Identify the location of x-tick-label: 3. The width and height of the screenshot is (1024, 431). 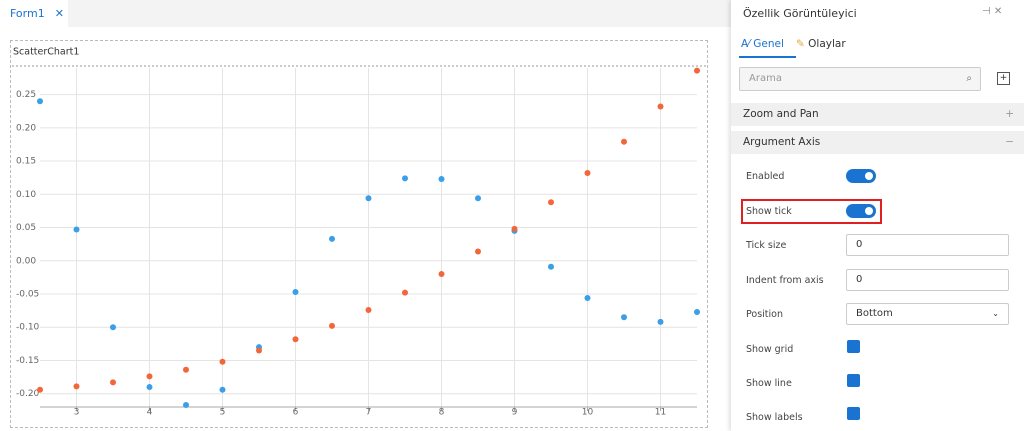
(77, 413).